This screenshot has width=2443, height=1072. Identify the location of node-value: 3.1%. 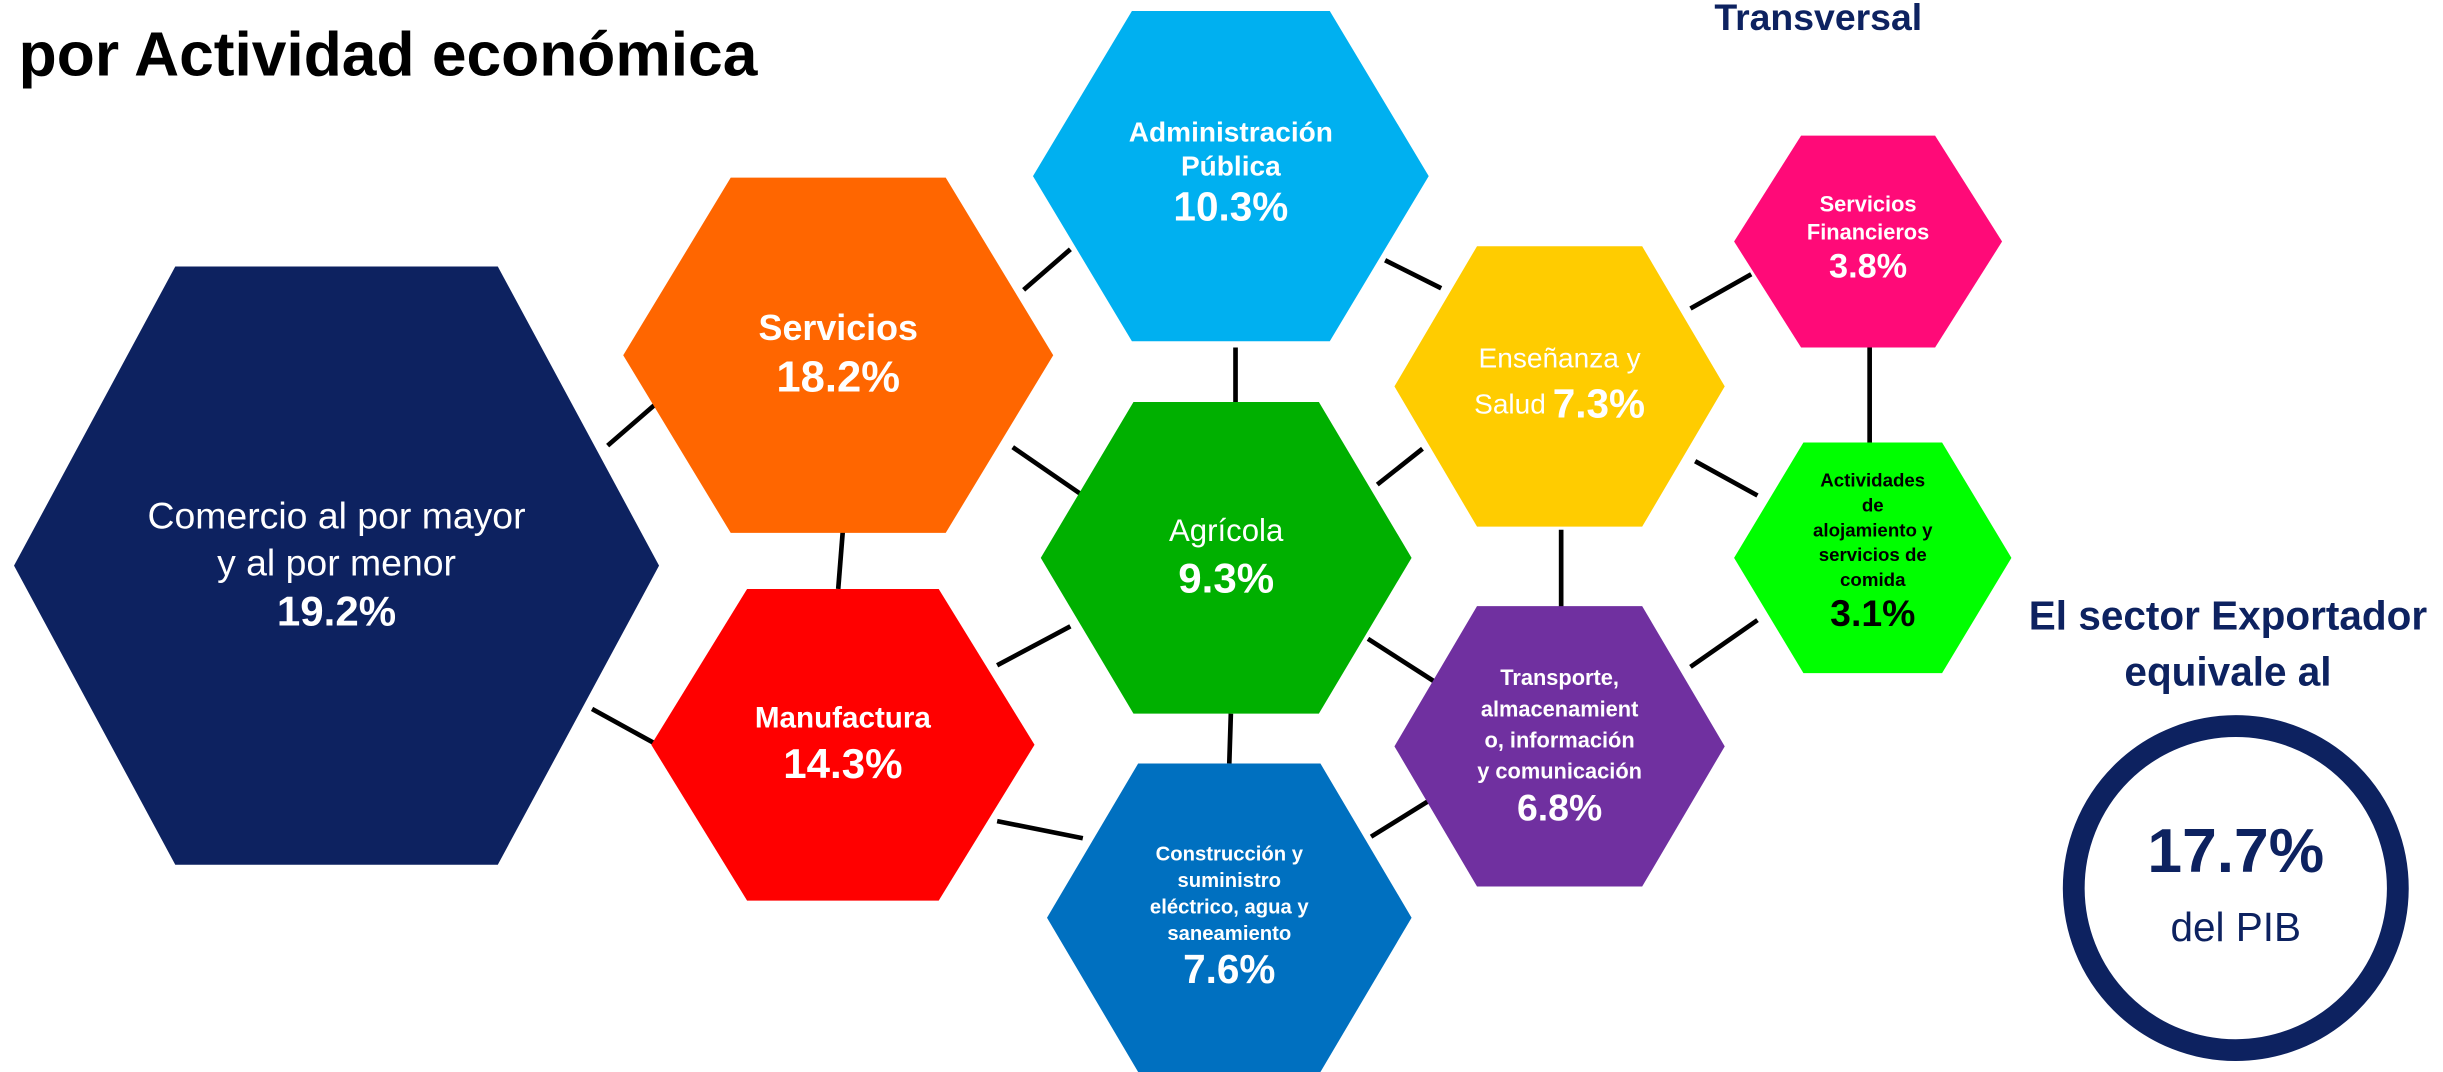
(1872, 613).